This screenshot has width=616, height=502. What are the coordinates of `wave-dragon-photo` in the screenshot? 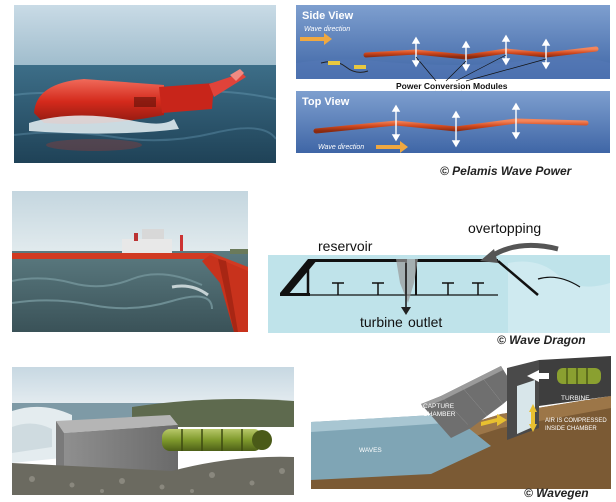 It's located at (130, 261).